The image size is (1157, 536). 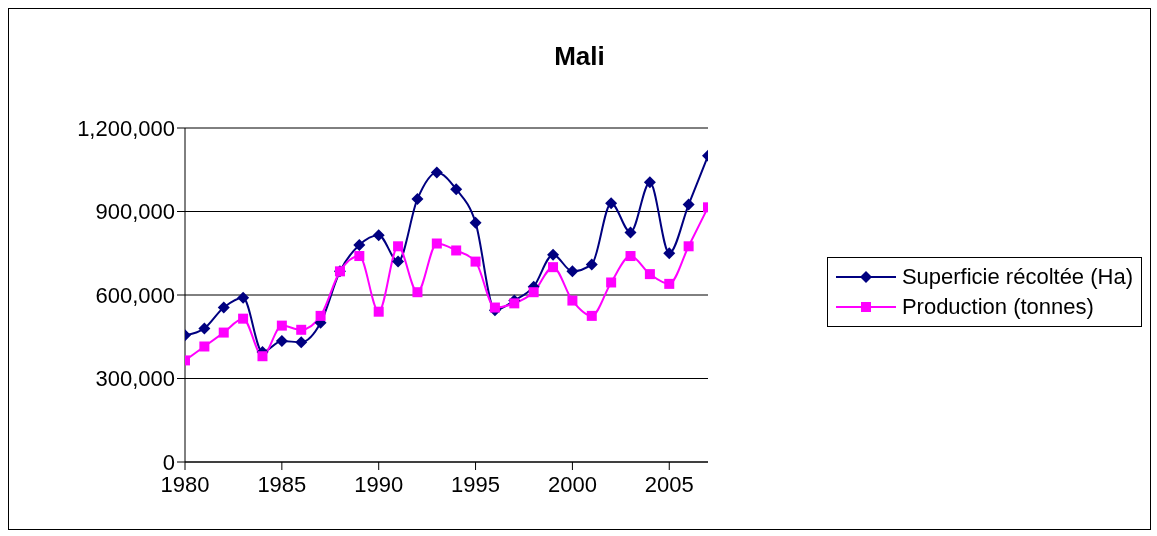 What do you see at coordinates (579, 56) in the screenshot?
I see `chart-title: Mali` at bounding box center [579, 56].